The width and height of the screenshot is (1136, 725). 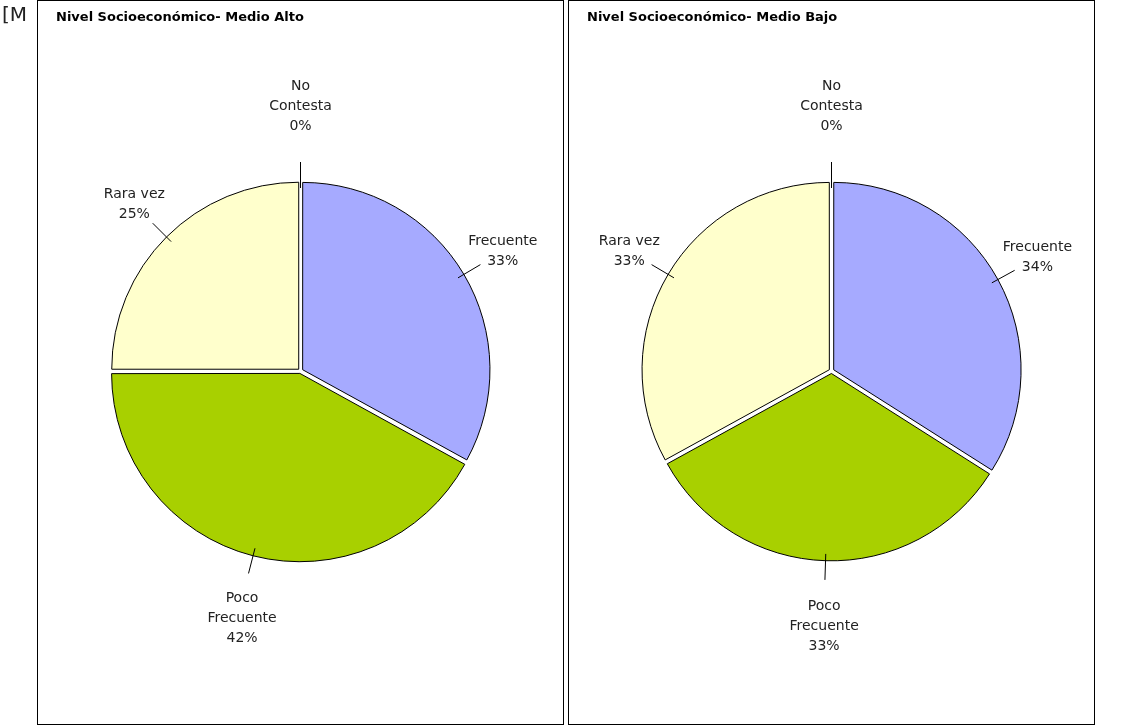 What do you see at coordinates (15, 14) in the screenshot?
I see `text: [M` at bounding box center [15, 14].